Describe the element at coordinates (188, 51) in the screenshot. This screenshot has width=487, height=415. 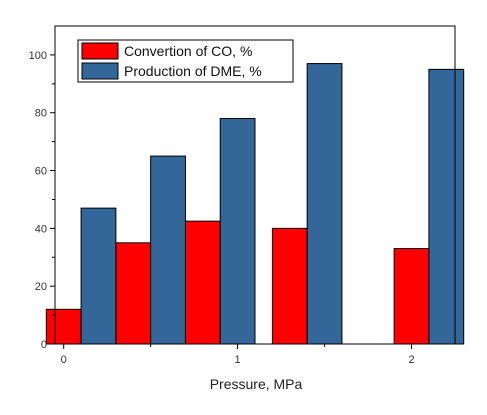
I see `legend-label-co-conversion: Convertion of CO, %` at that location.